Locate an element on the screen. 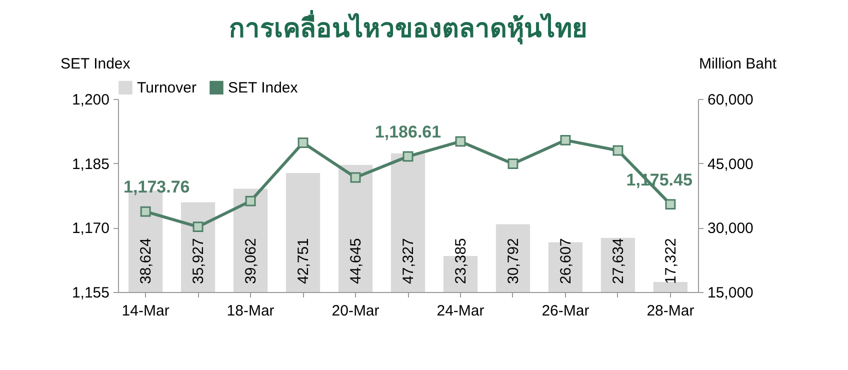  data-label: 1,186.61 is located at coordinates (408, 132).